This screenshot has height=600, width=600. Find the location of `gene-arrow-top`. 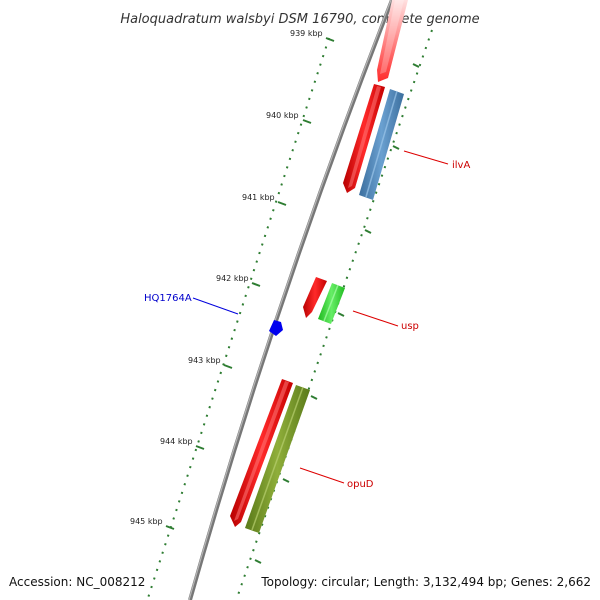

gene-arrow-top is located at coordinates (392, 41).